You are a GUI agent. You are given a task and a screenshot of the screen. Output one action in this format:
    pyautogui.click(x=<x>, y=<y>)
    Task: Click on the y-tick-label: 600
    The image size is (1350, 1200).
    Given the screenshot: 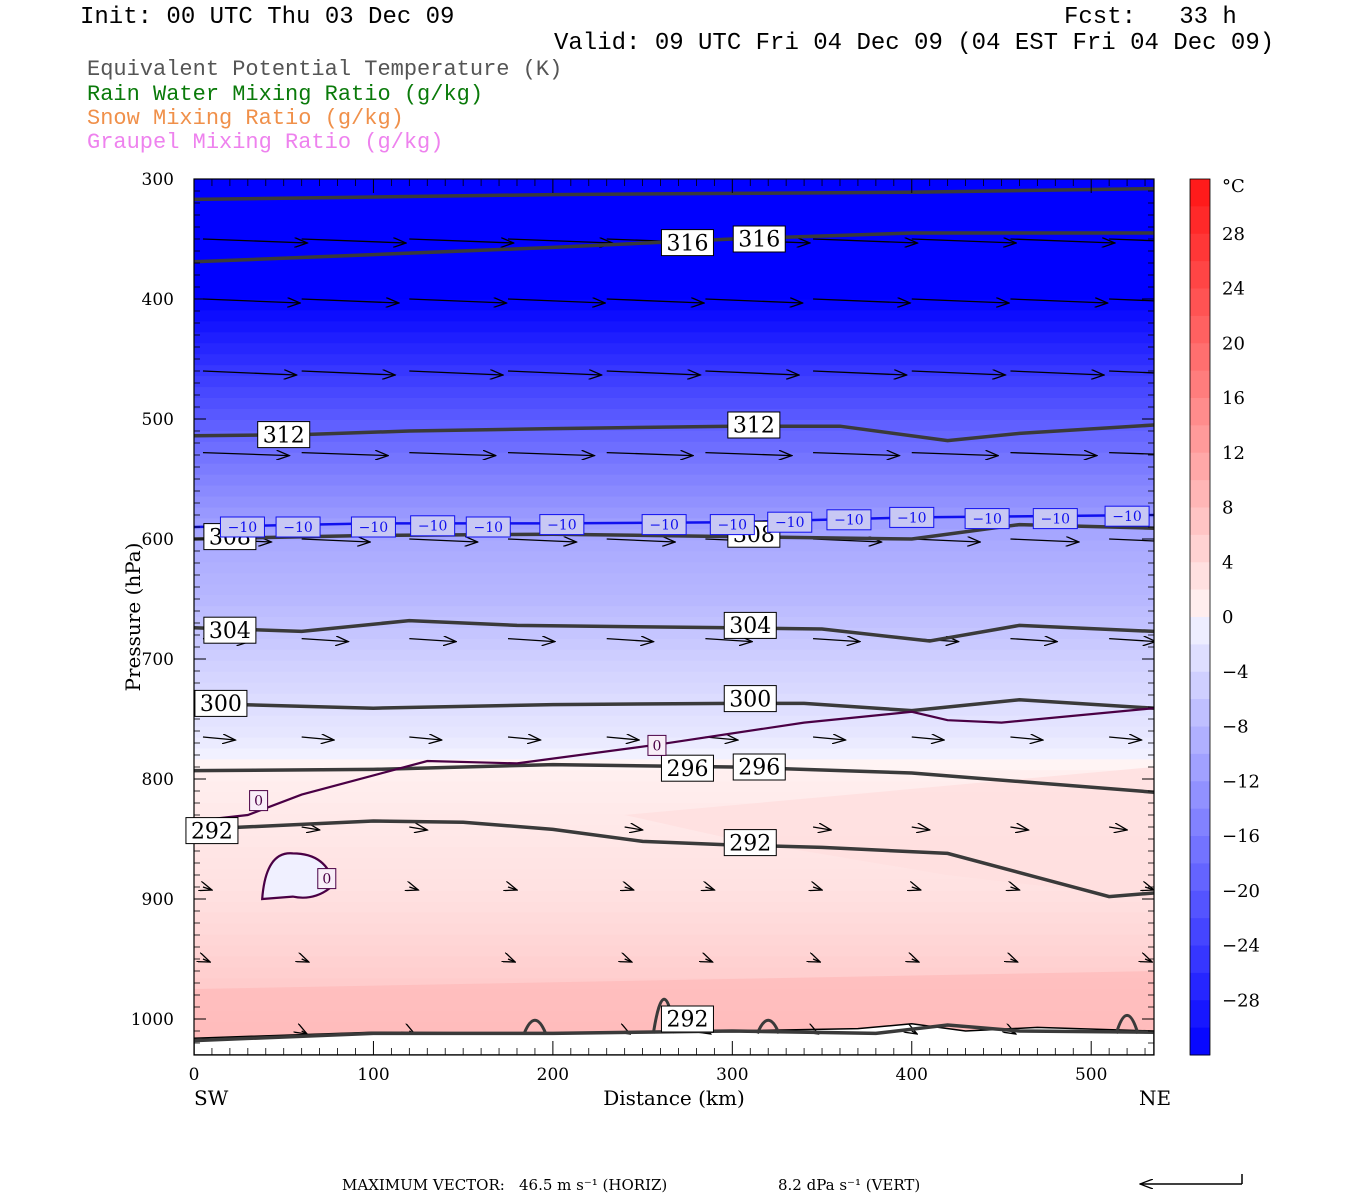 What is the action you would take?
    pyautogui.click(x=158, y=540)
    